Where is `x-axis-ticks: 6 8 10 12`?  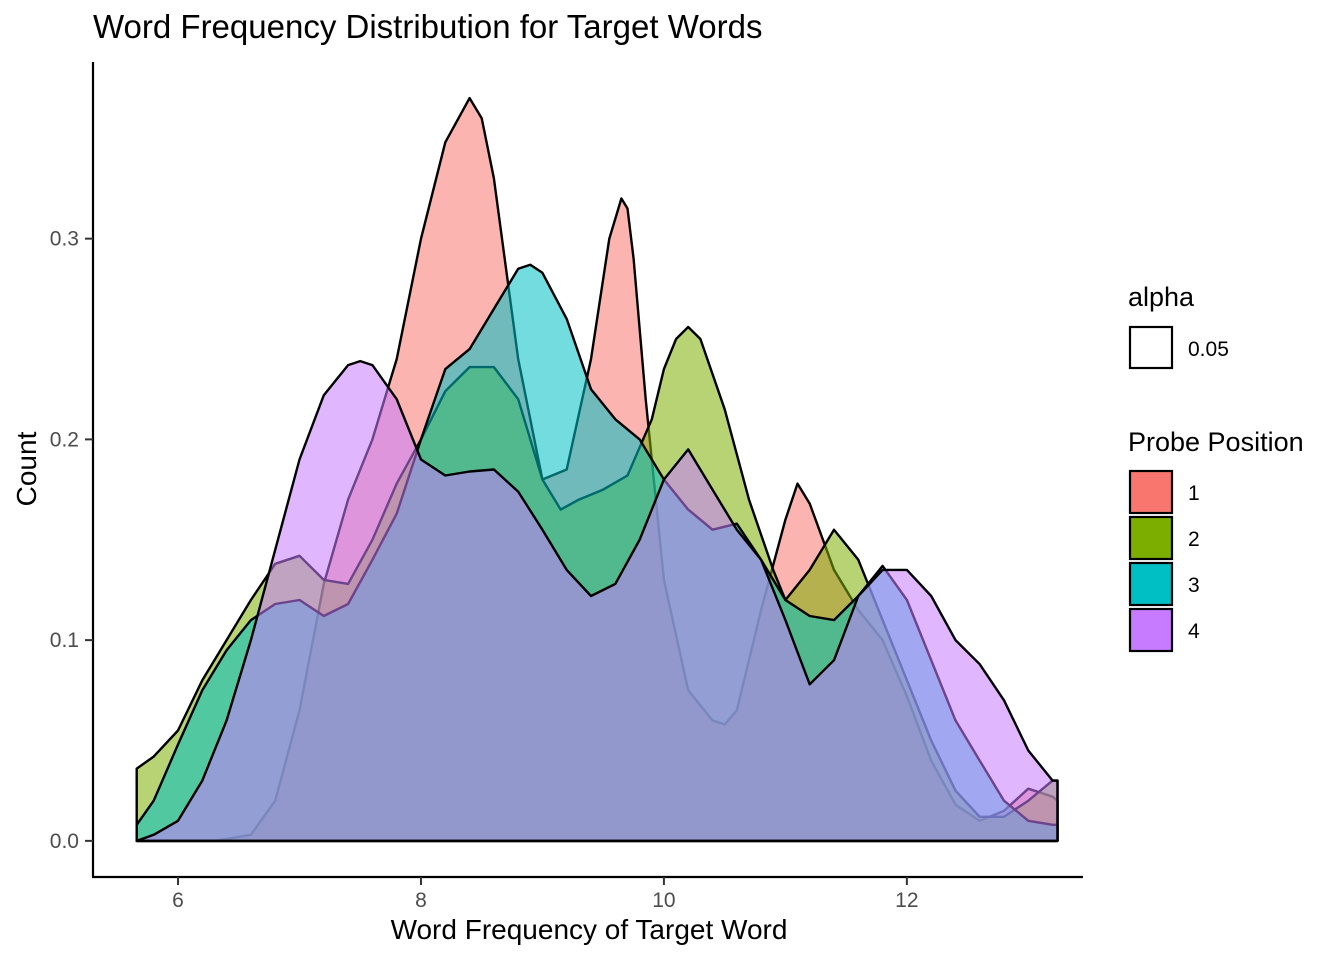 x-axis-ticks: 6 8 10 12 is located at coordinates (545, 894).